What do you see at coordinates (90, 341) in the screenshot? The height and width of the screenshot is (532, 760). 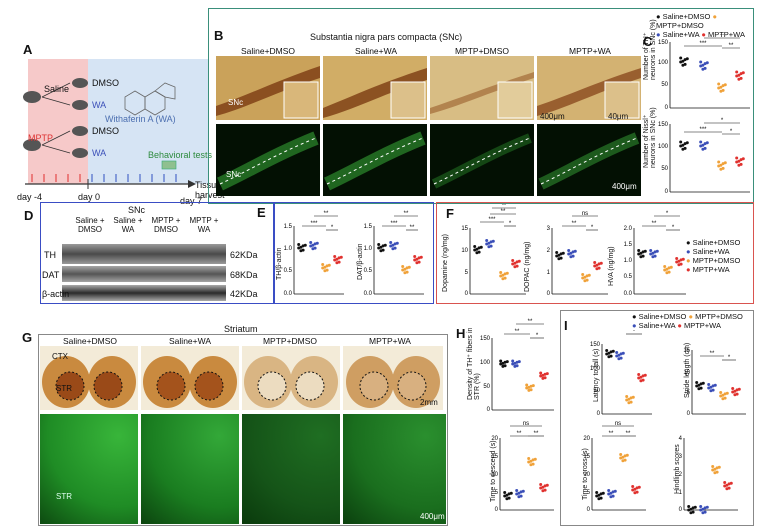 I see `g-col-1: Saline+DMSO` at bounding box center [90, 341].